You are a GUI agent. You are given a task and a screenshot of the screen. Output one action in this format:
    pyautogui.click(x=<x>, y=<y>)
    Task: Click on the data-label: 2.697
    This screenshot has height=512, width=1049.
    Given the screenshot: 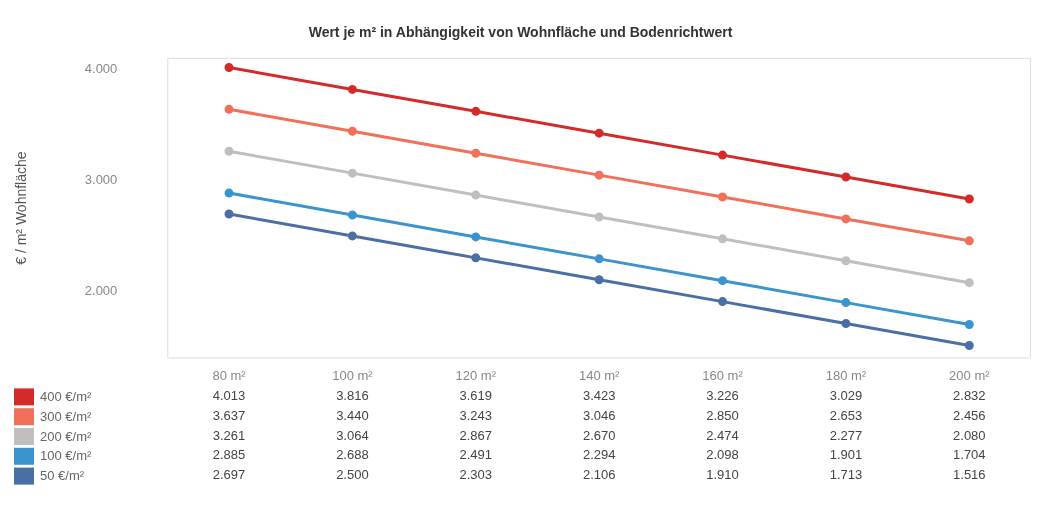 What is the action you would take?
    pyautogui.click(x=229, y=475)
    